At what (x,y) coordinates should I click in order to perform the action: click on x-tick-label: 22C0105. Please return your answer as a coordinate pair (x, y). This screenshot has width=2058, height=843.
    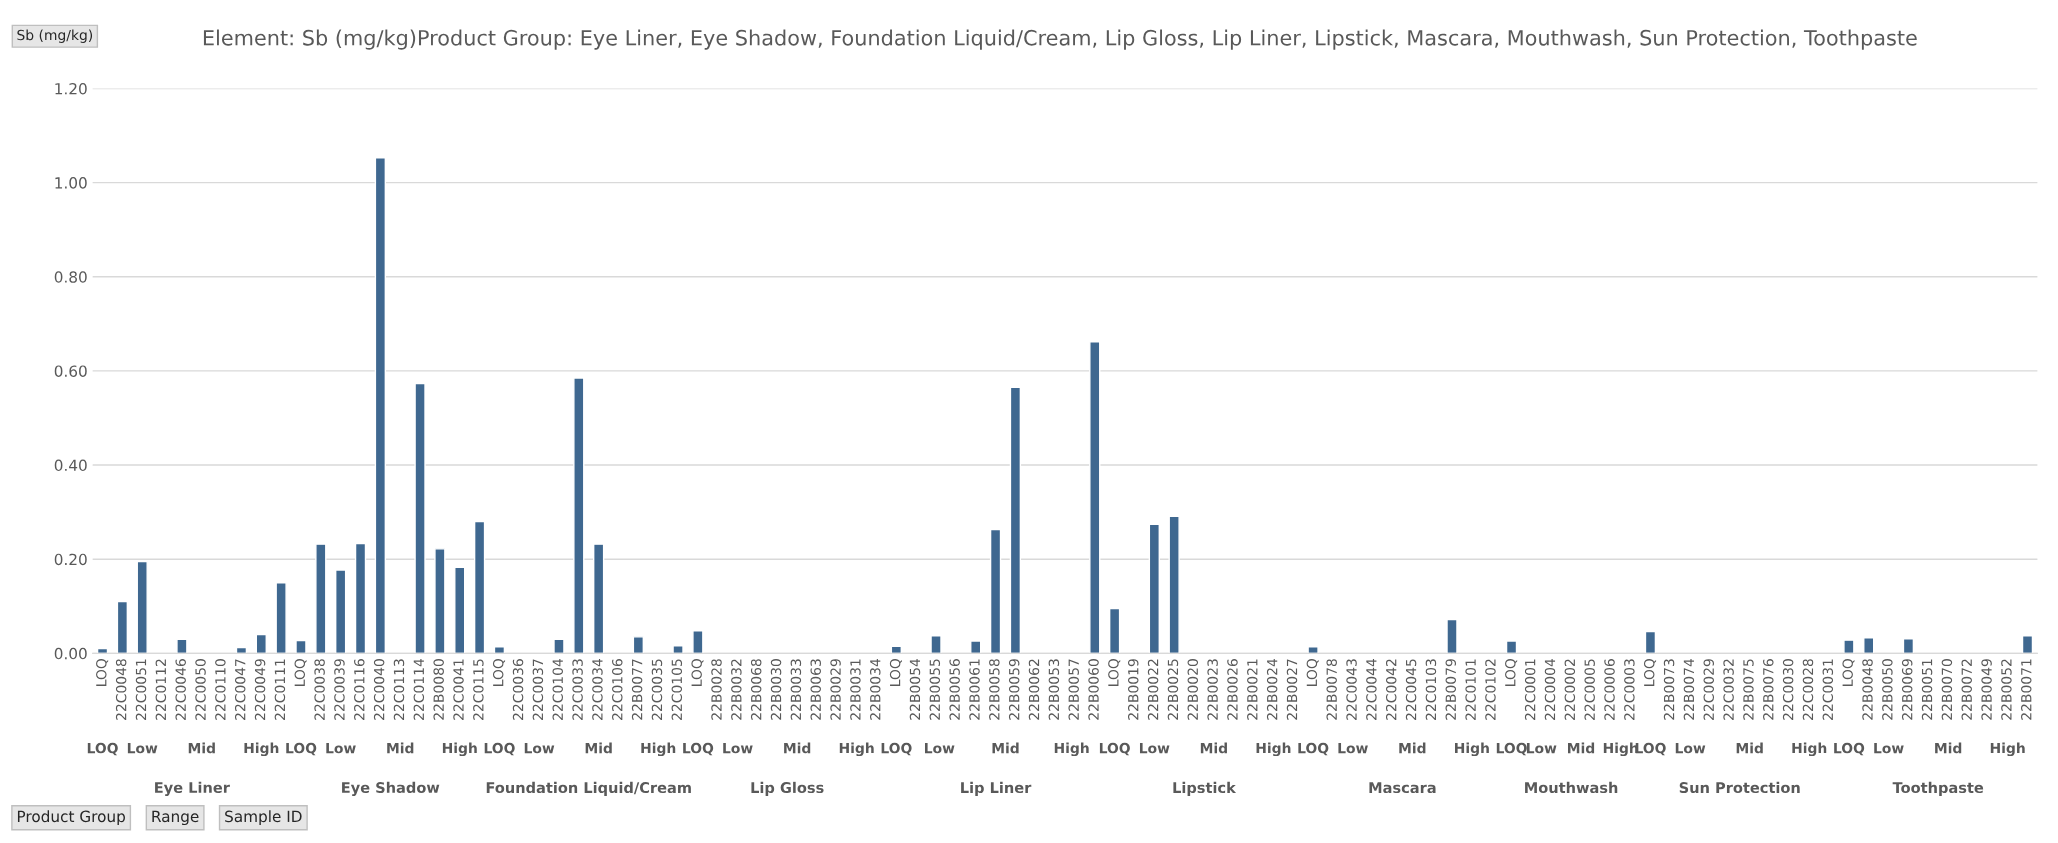
    Looking at the image, I should click on (677, 689).